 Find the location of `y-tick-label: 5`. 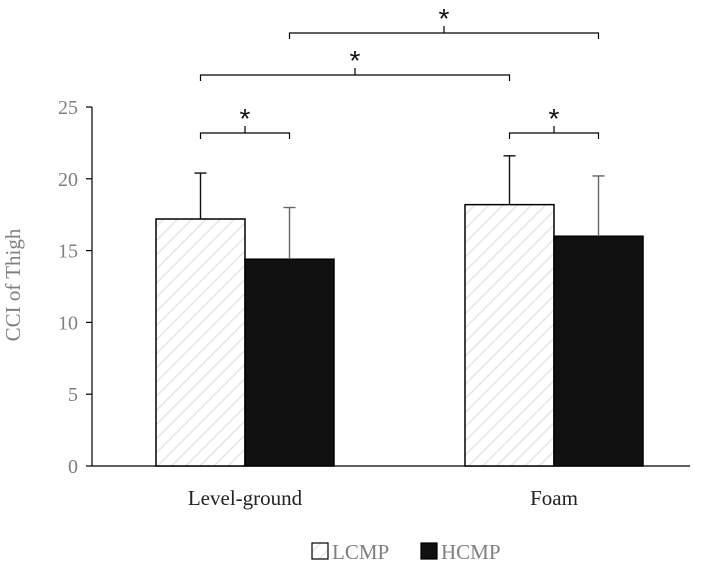

y-tick-label: 5 is located at coordinates (73, 395).